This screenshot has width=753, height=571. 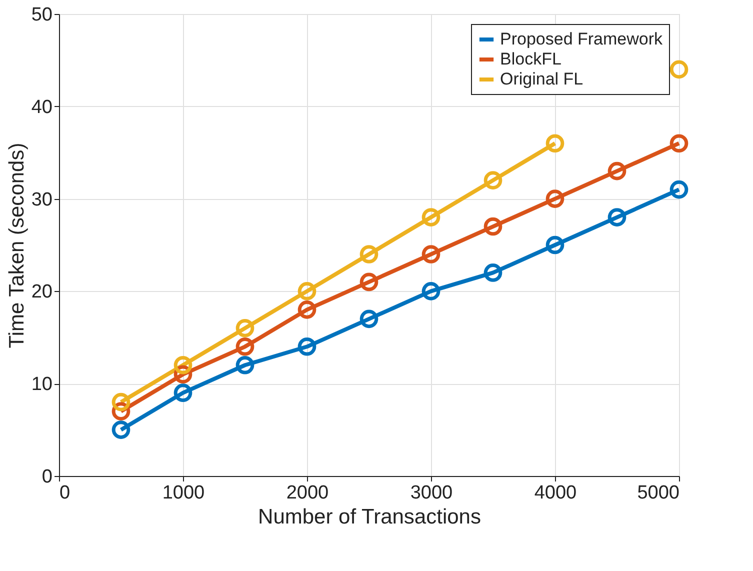 What do you see at coordinates (183, 493) in the screenshot?
I see `x-tick-label: 1000` at bounding box center [183, 493].